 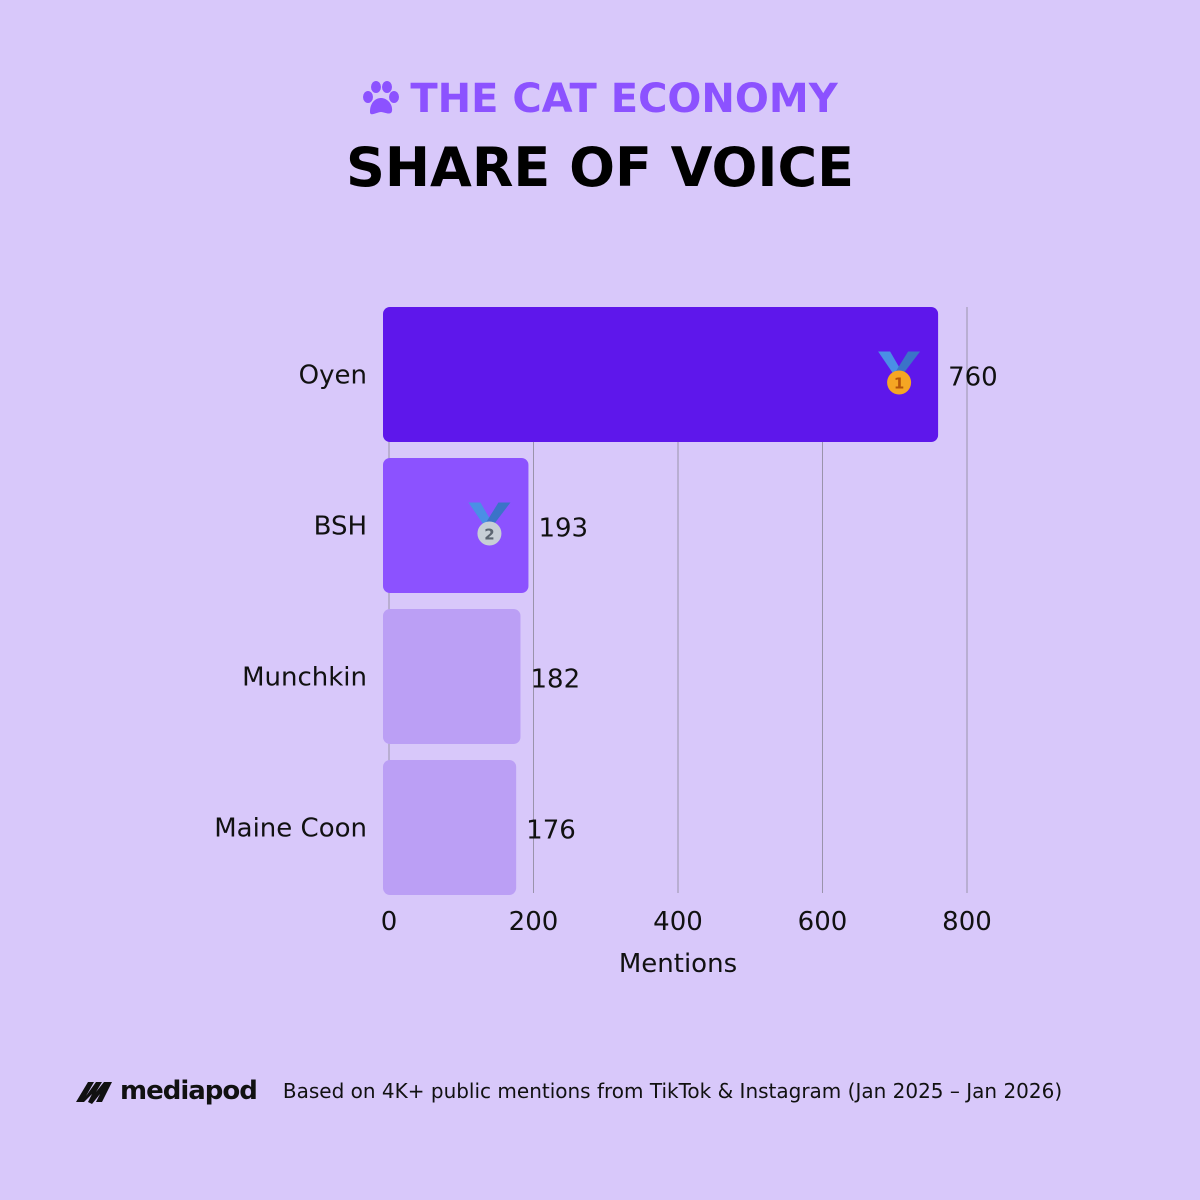 What do you see at coordinates (450, 827) in the screenshot?
I see `bar-maine-coon` at bounding box center [450, 827].